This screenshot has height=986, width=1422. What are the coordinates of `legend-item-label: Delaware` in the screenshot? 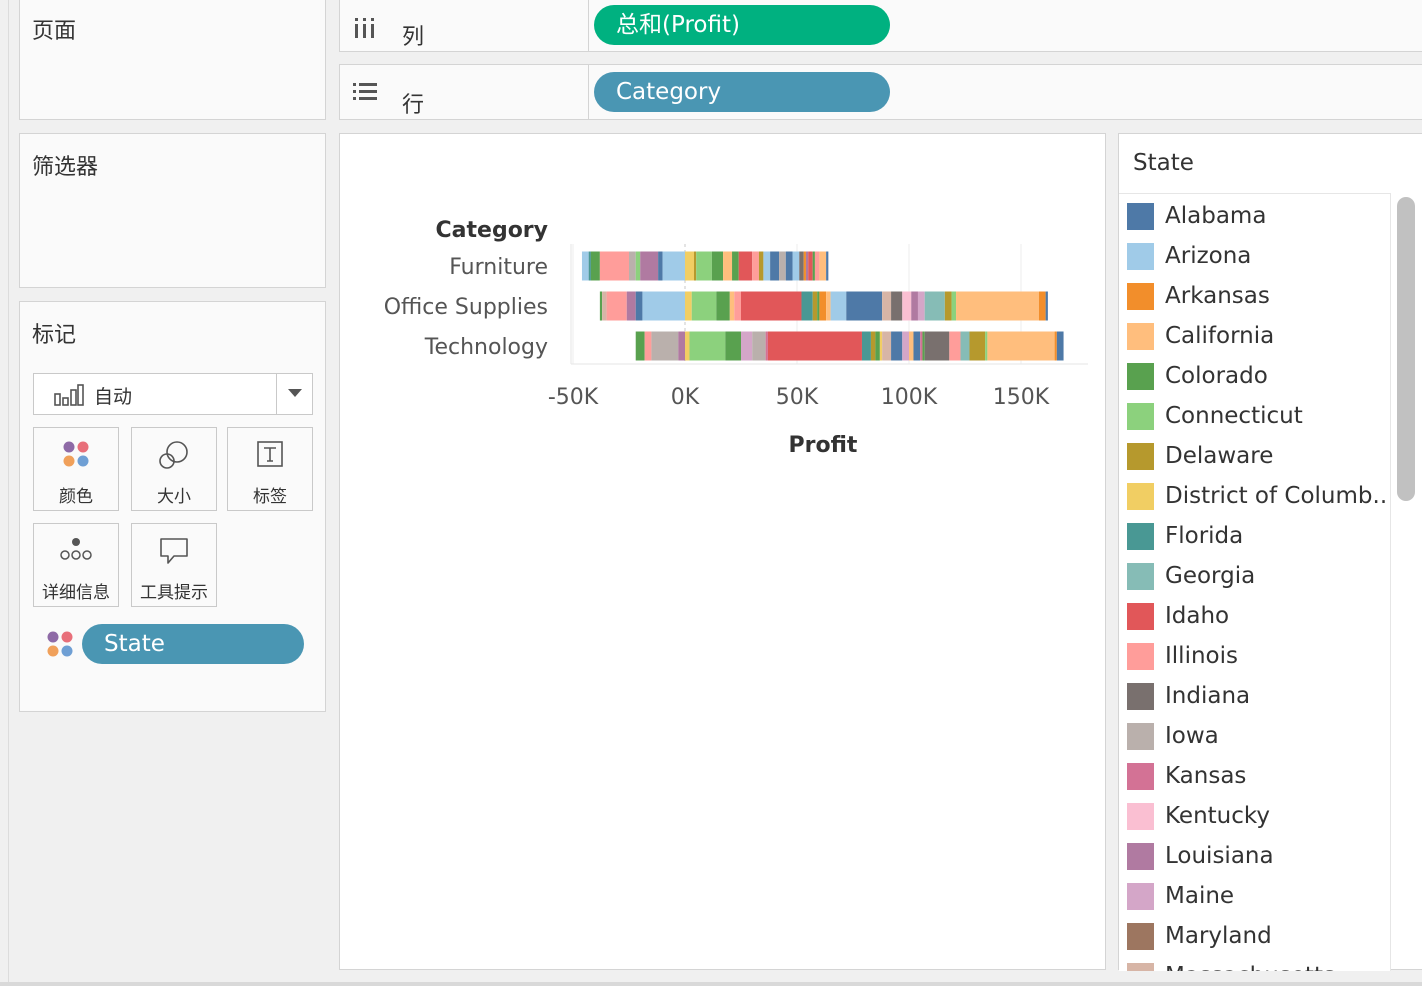 It's located at (1219, 456).